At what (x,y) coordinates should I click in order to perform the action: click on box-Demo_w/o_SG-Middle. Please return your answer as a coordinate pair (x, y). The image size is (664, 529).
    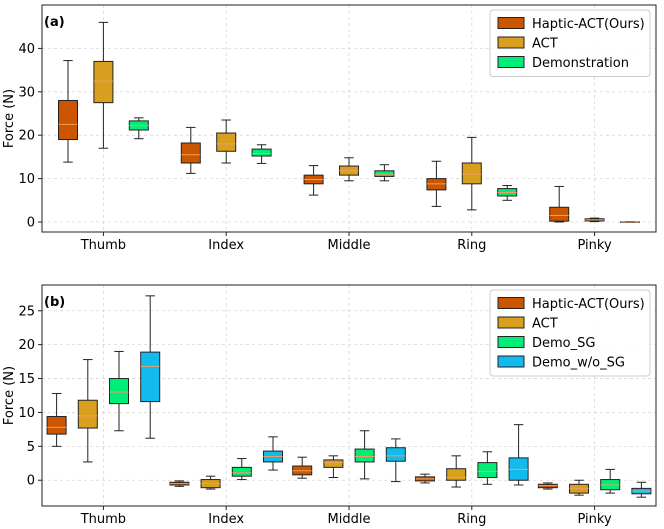
    Looking at the image, I should click on (395, 460).